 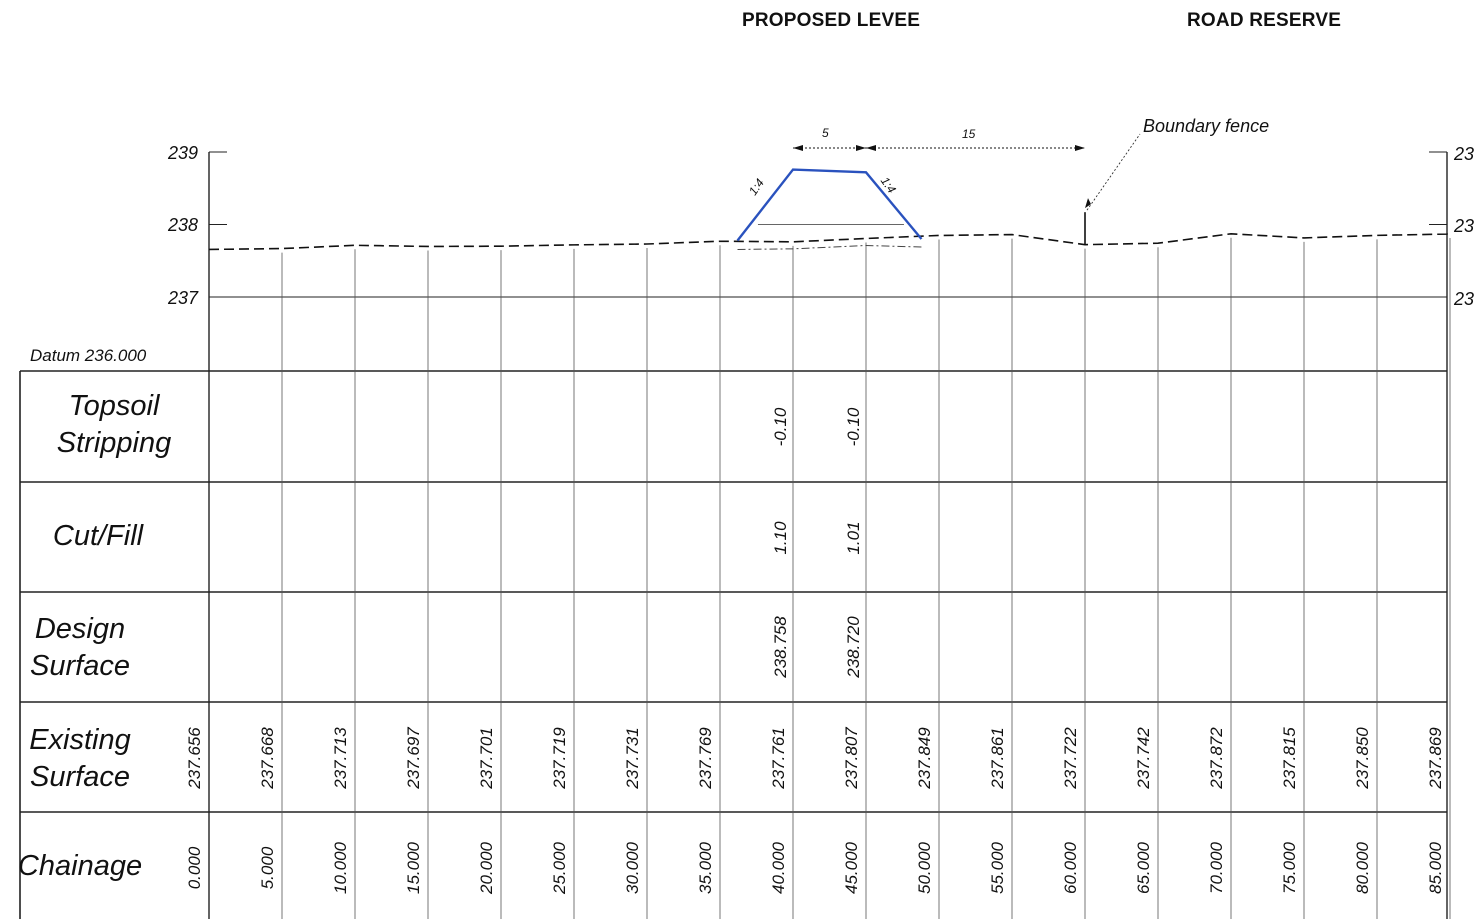 I want to click on existing-surface-value: 237.656, so click(x=194, y=758).